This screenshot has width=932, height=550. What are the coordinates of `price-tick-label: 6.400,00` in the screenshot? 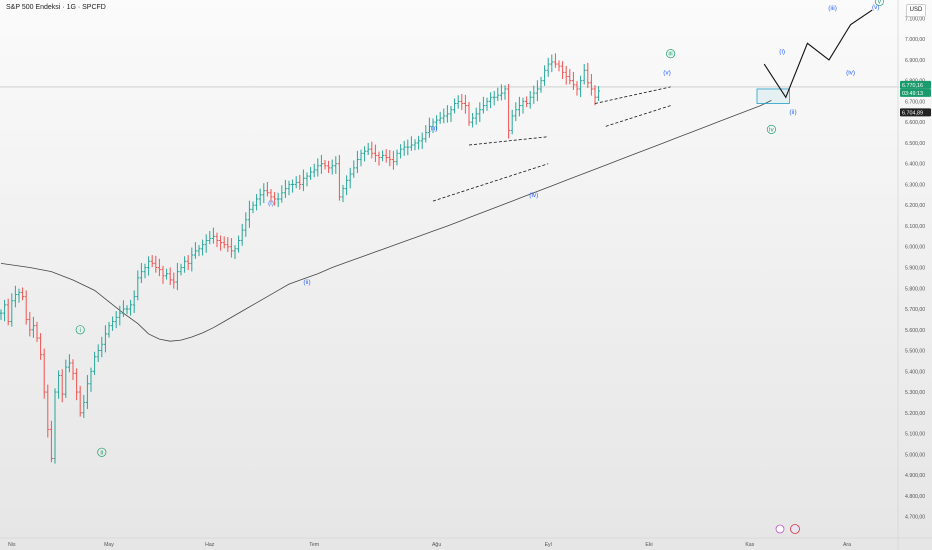 It's located at (915, 165).